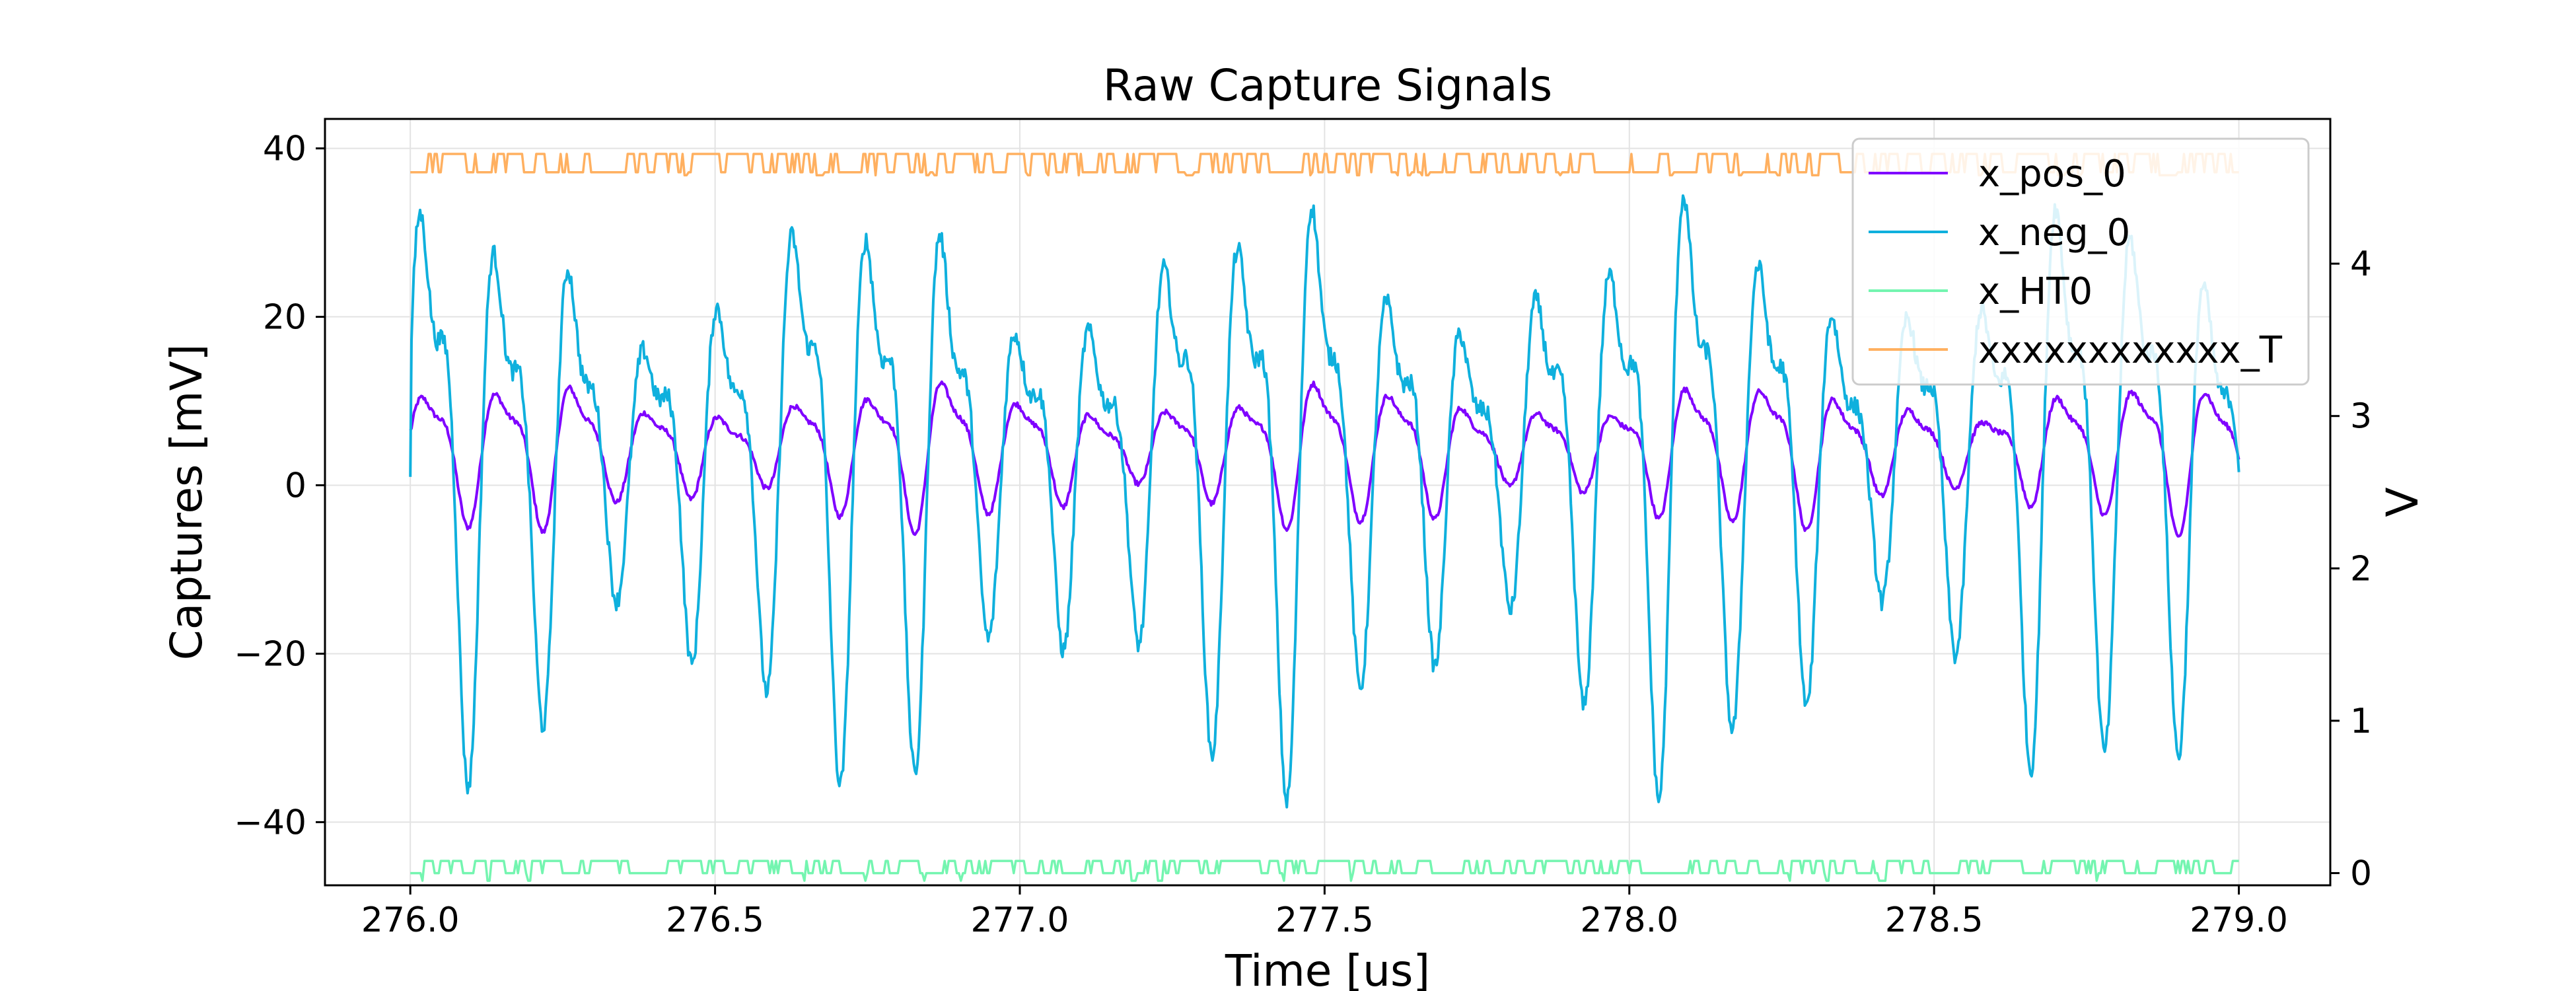 Image resolution: width=2576 pixels, height=991 pixels. Describe the element at coordinates (2035, 291) in the screenshot. I see `legend-label: x_HT0` at that location.